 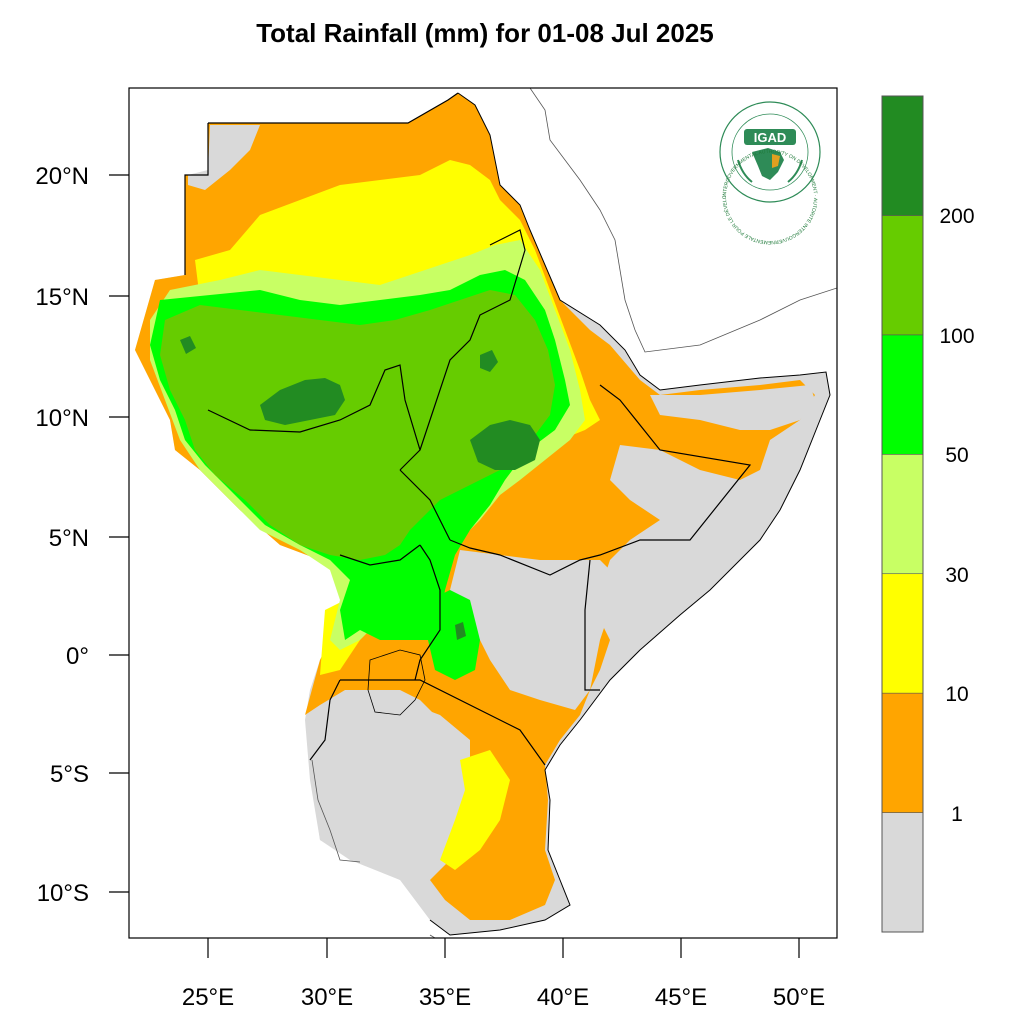 What do you see at coordinates (956, 575) in the screenshot?
I see `colorbar-label: 30` at bounding box center [956, 575].